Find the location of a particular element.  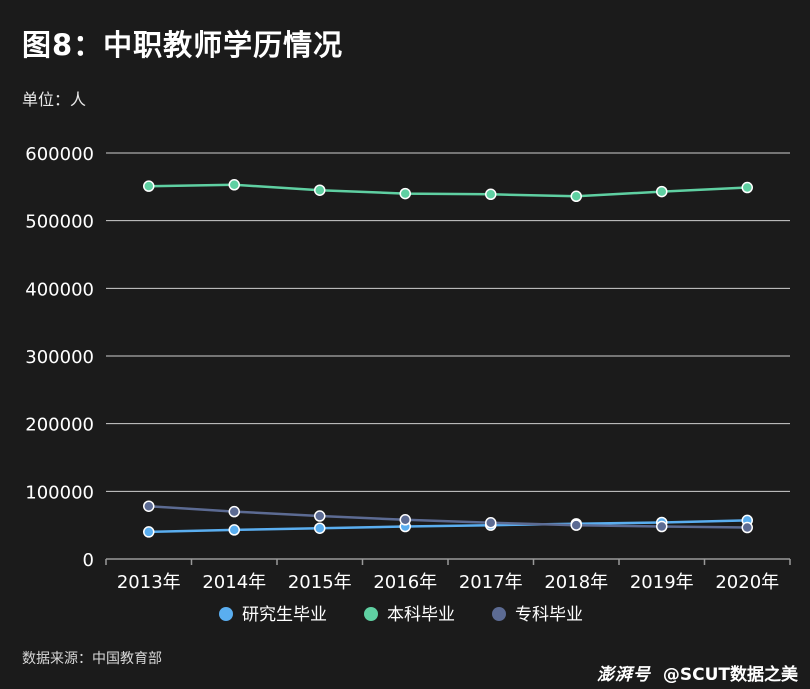

legend-item: 研究生毕业 is located at coordinates (273, 615).